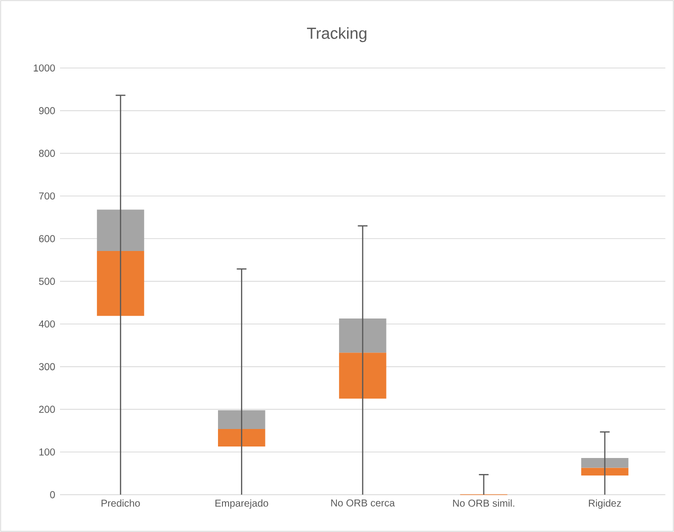 This screenshot has width=674, height=532. Describe the element at coordinates (241, 504) in the screenshot. I see `x-tick-label: Emparejado` at that location.